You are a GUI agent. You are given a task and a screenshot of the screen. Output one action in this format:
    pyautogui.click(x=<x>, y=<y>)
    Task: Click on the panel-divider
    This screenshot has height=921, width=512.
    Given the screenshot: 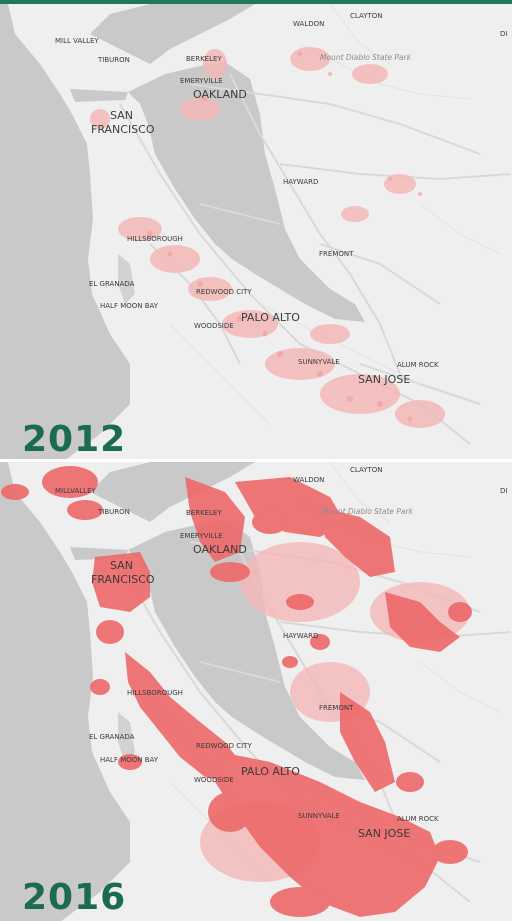 What is the action you would take?
    pyautogui.click(x=256, y=460)
    